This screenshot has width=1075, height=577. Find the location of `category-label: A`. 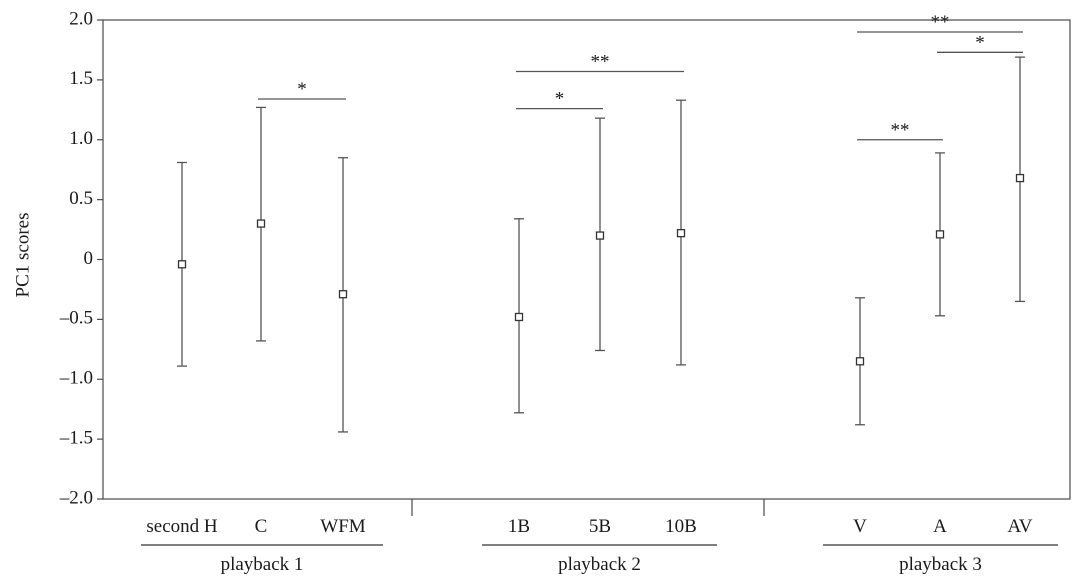

category-label: A is located at coordinates (940, 526).